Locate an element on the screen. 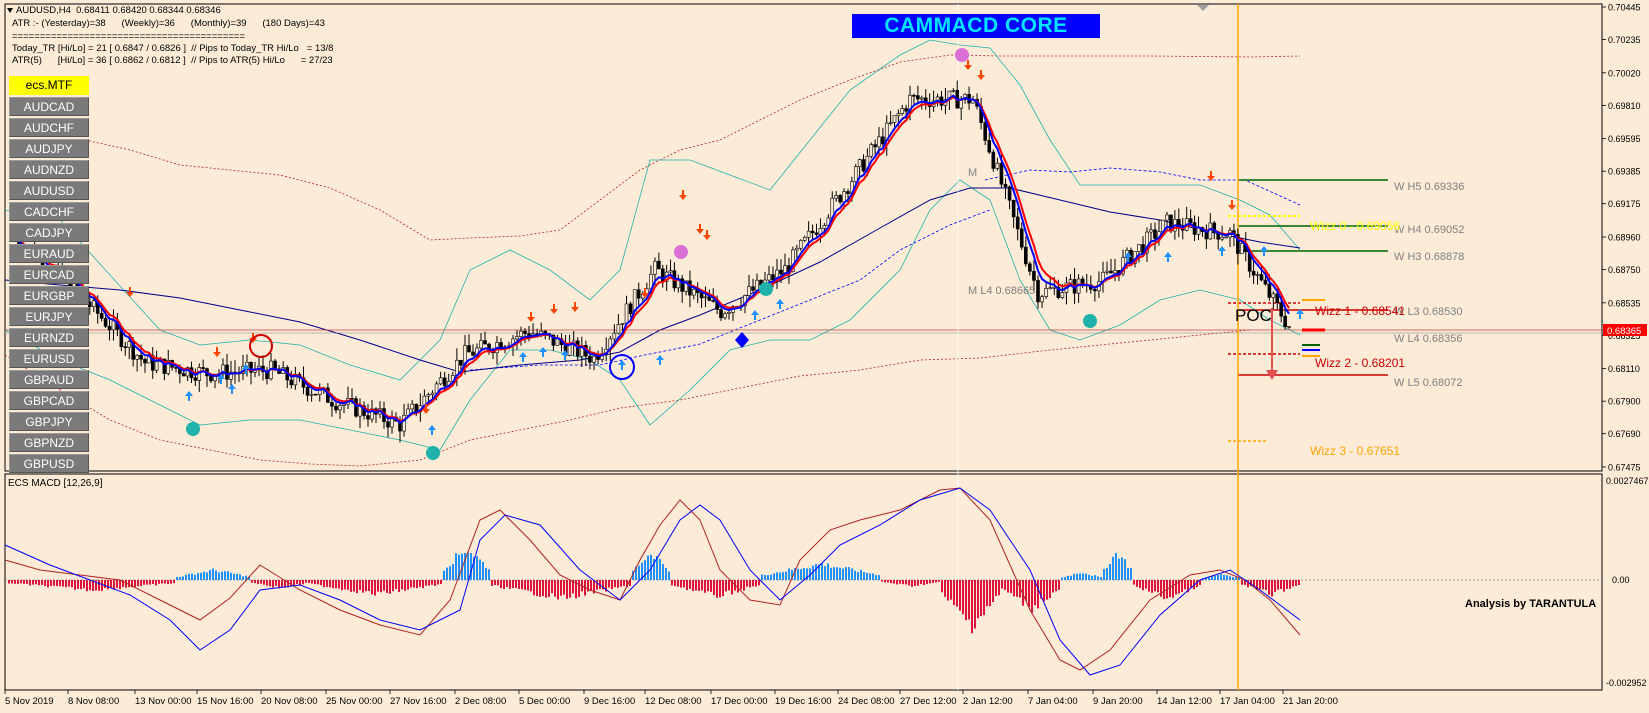  symbol-button-eurcad: EURCAD is located at coordinates (49, 274).